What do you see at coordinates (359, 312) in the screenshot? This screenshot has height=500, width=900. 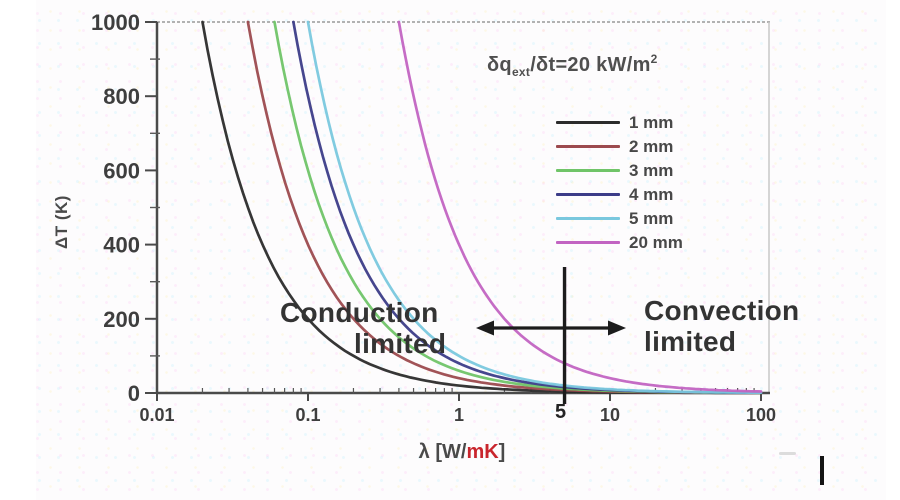 I see `conduction-limited-line1: Conduction` at bounding box center [359, 312].